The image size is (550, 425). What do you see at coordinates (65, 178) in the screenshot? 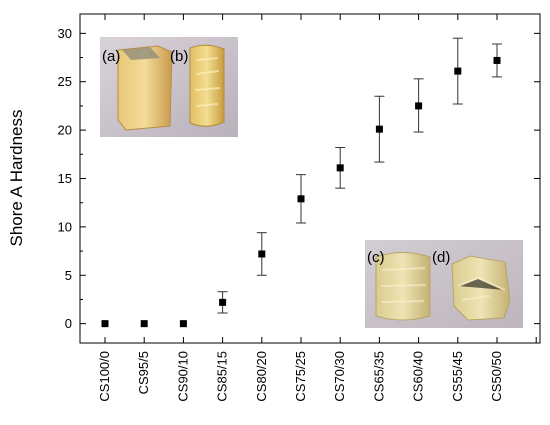
I see `y-tick-label: 15` at bounding box center [65, 178].